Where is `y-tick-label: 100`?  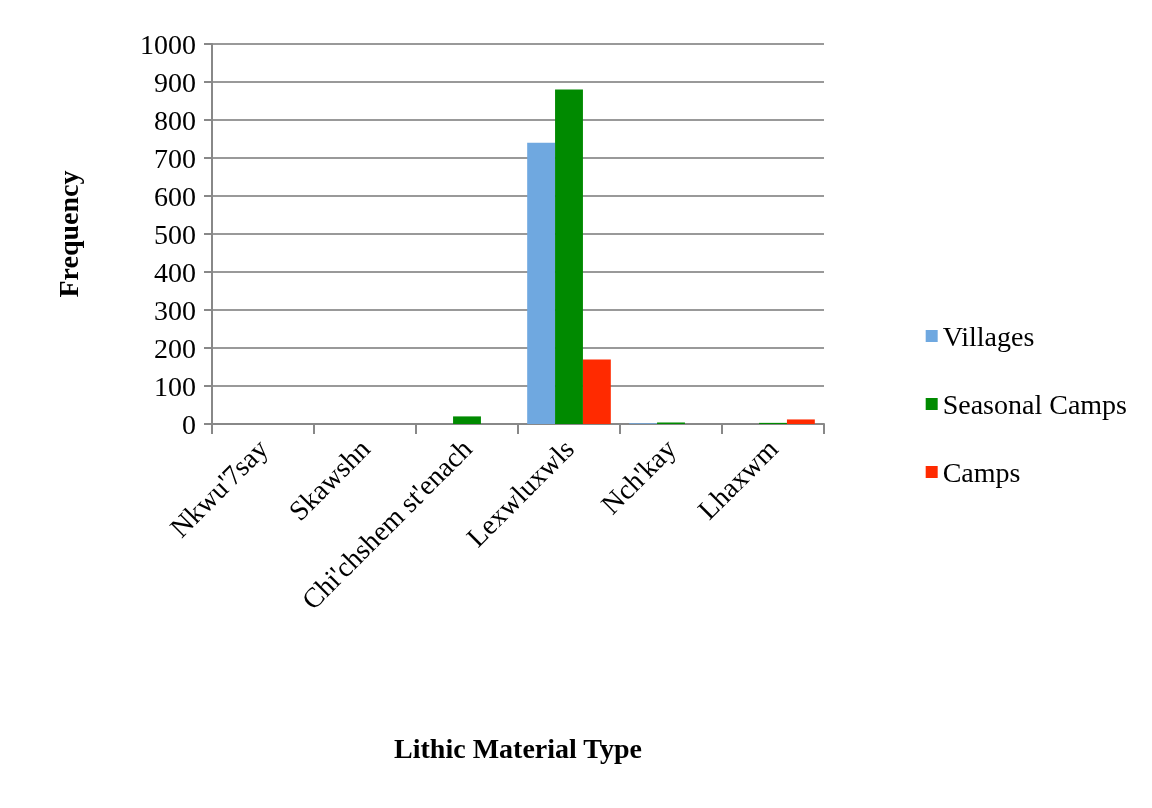
y-tick-label: 100 is located at coordinates (175, 386).